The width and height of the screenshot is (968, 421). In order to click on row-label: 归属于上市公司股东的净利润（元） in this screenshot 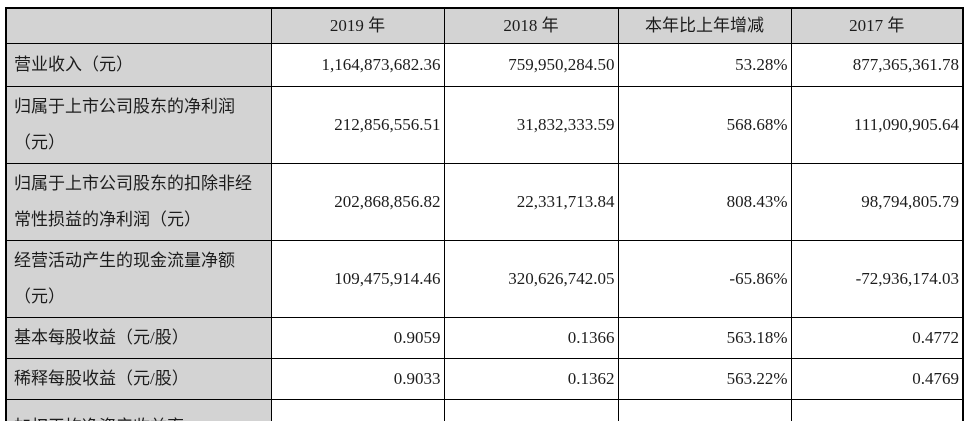, I will do `click(138, 125)`.